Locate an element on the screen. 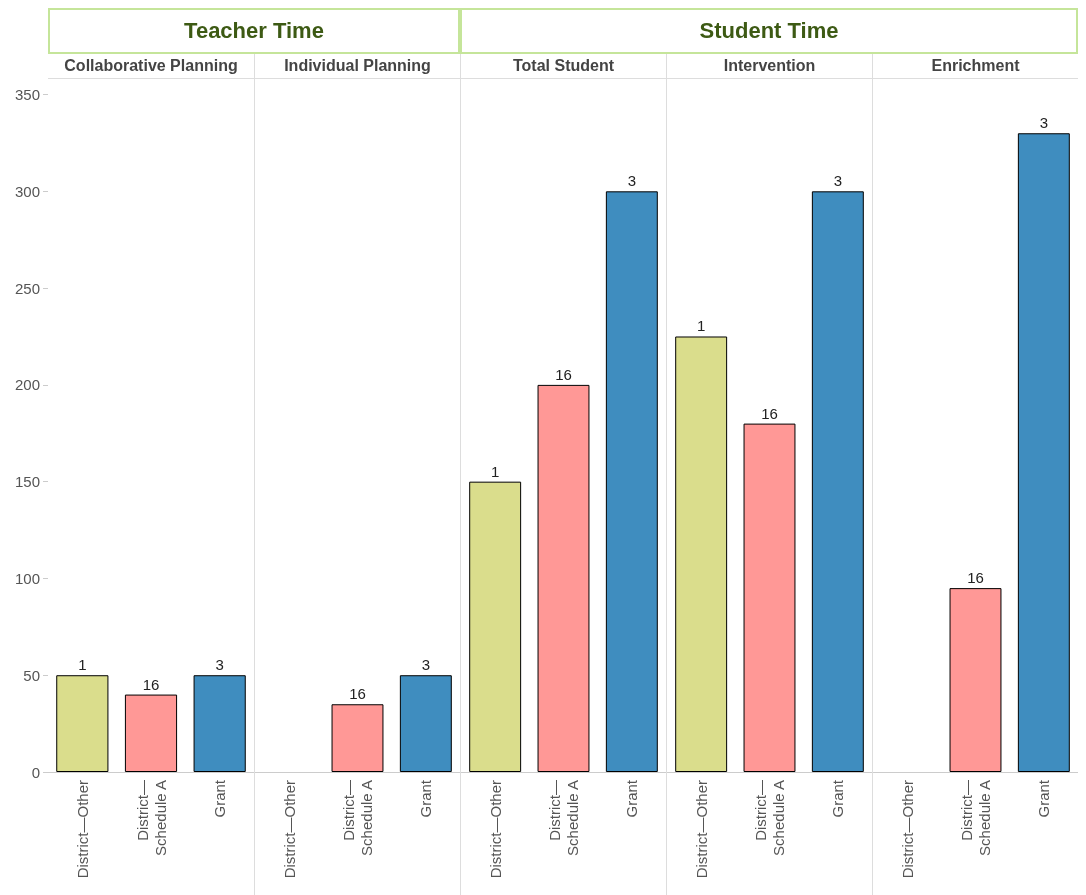 This screenshot has height=895, width=1086. y-tick-label: 250 is located at coordinates (27, 288).